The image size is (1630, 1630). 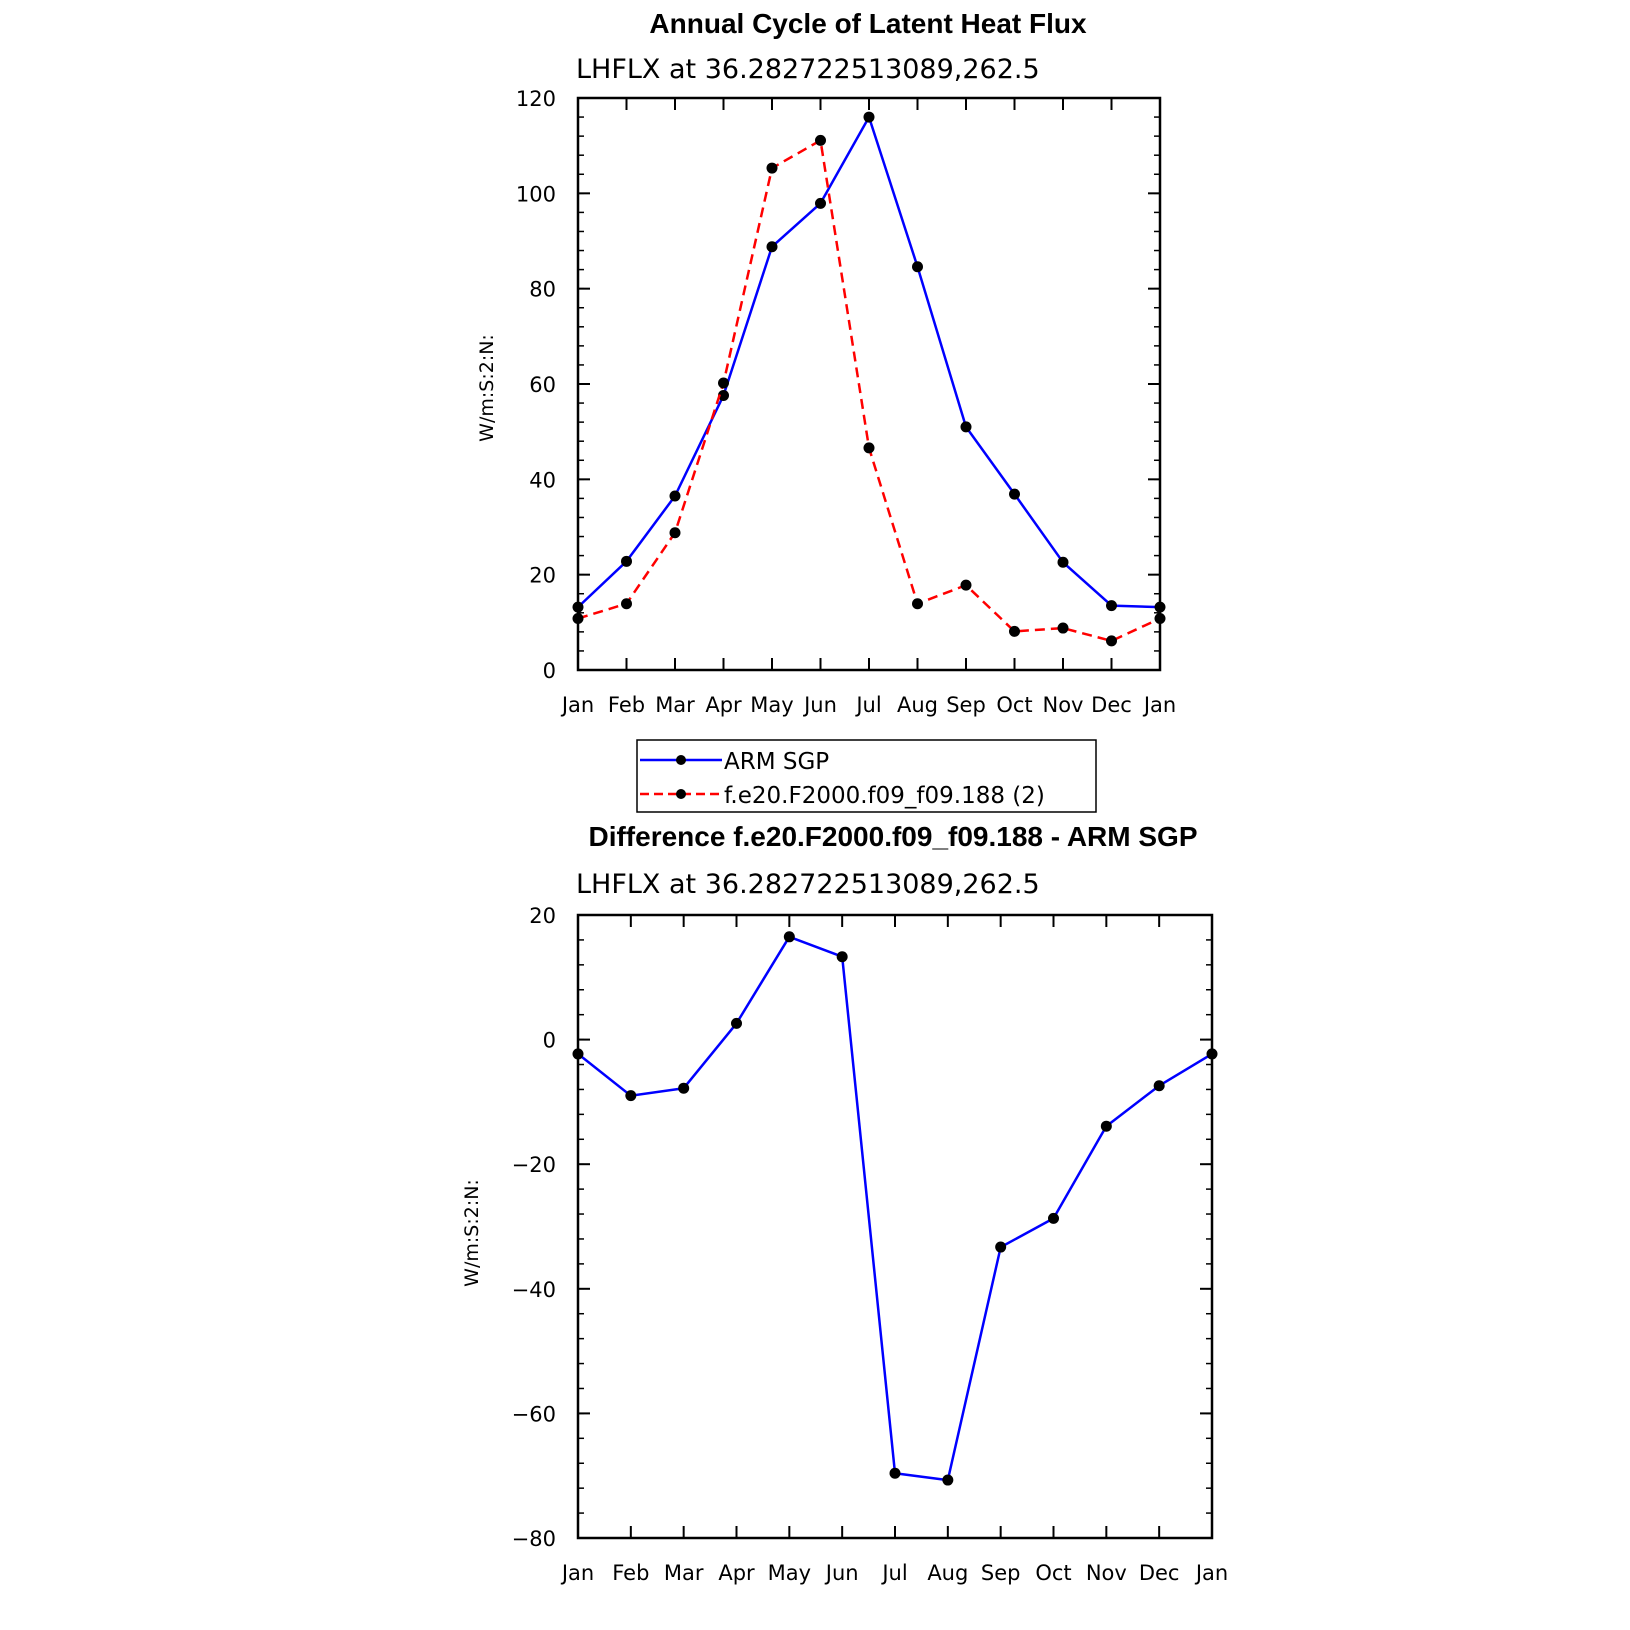 What do you see at coordinates (534, 1290) in the screenshot?
I see `y-tick-label: −40` at bounding box center [534, 1290].